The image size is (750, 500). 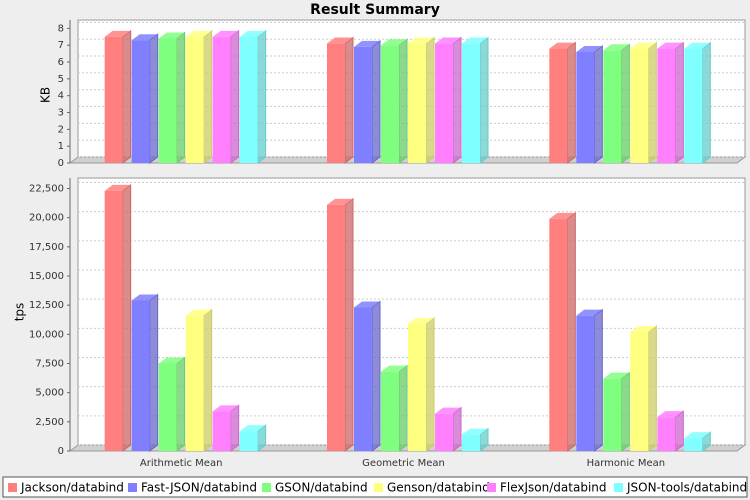 What do you see at coordinates (61, 45) in the screenshot?
I see `y-tick-label: 7` at bounding box center [61, 45].